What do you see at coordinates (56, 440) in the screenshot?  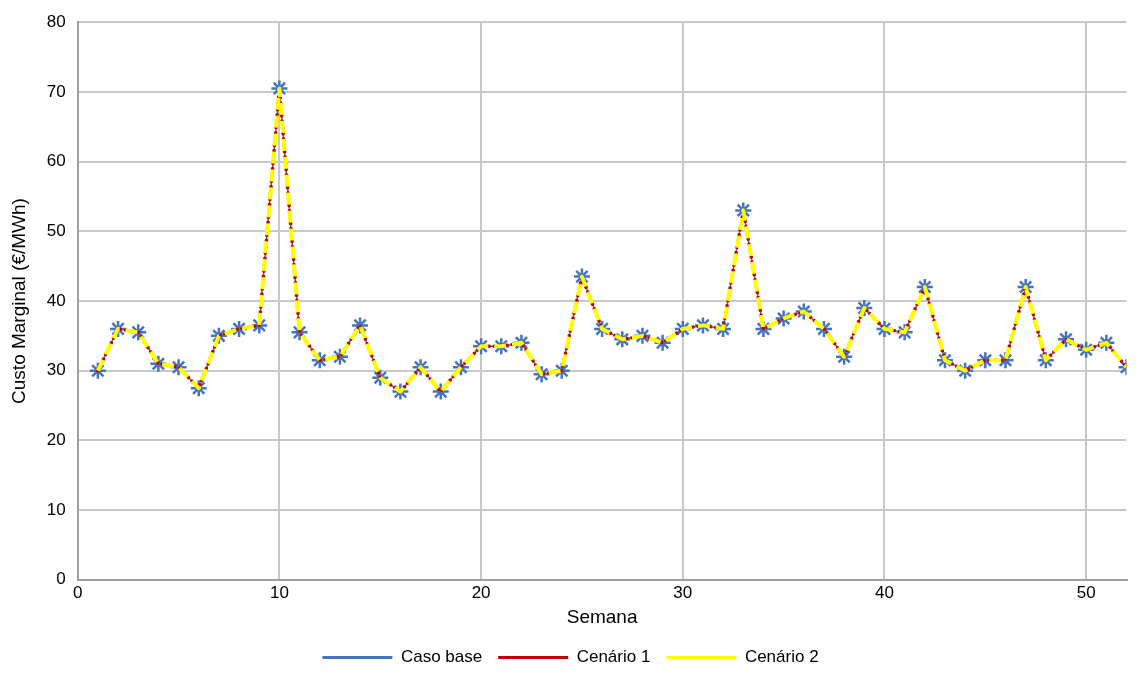 I see `y-tick-label: 20` at bounding box center [56, 440].